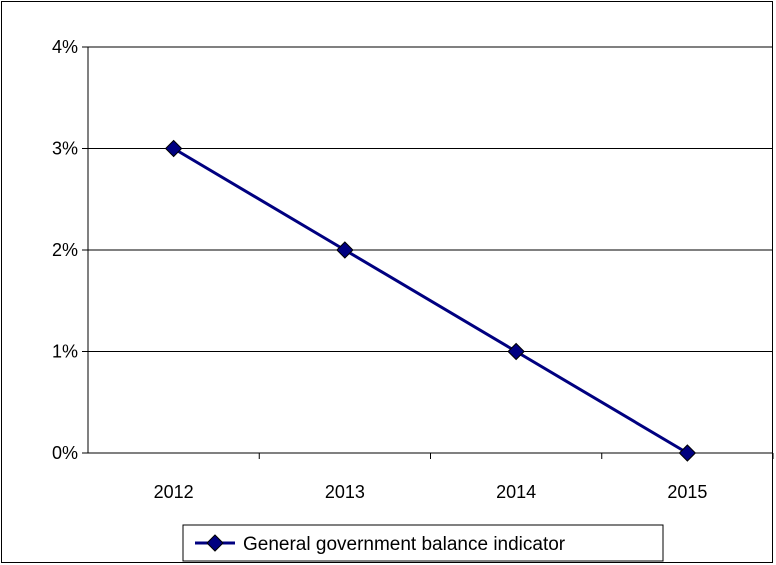 This screenshot has height=565, width=776. I want to click on y-tick-label: 0%, so click(65, 453).